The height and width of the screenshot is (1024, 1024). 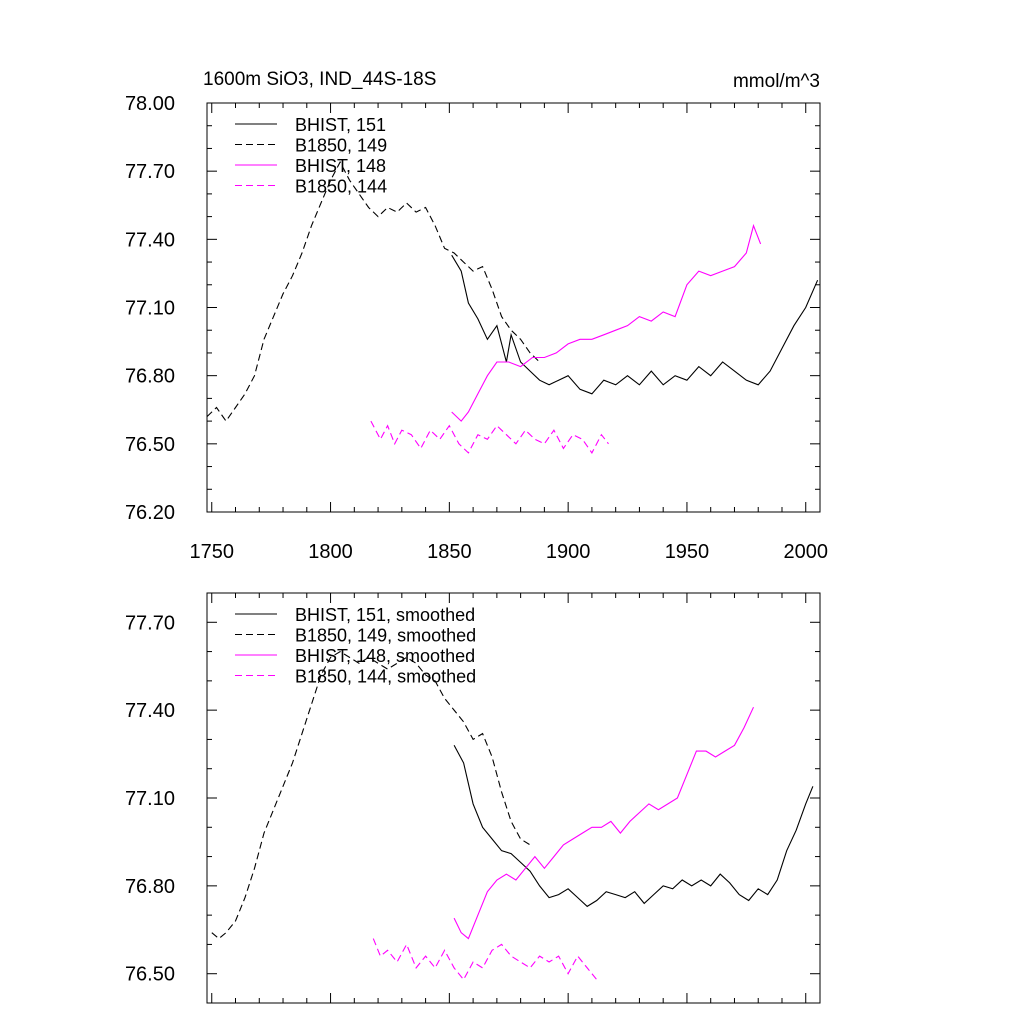 What do you see at coordinates (449, 552) in the screenshot?
I see `x-tick-label: 1850` at bounding box center [449, 552].